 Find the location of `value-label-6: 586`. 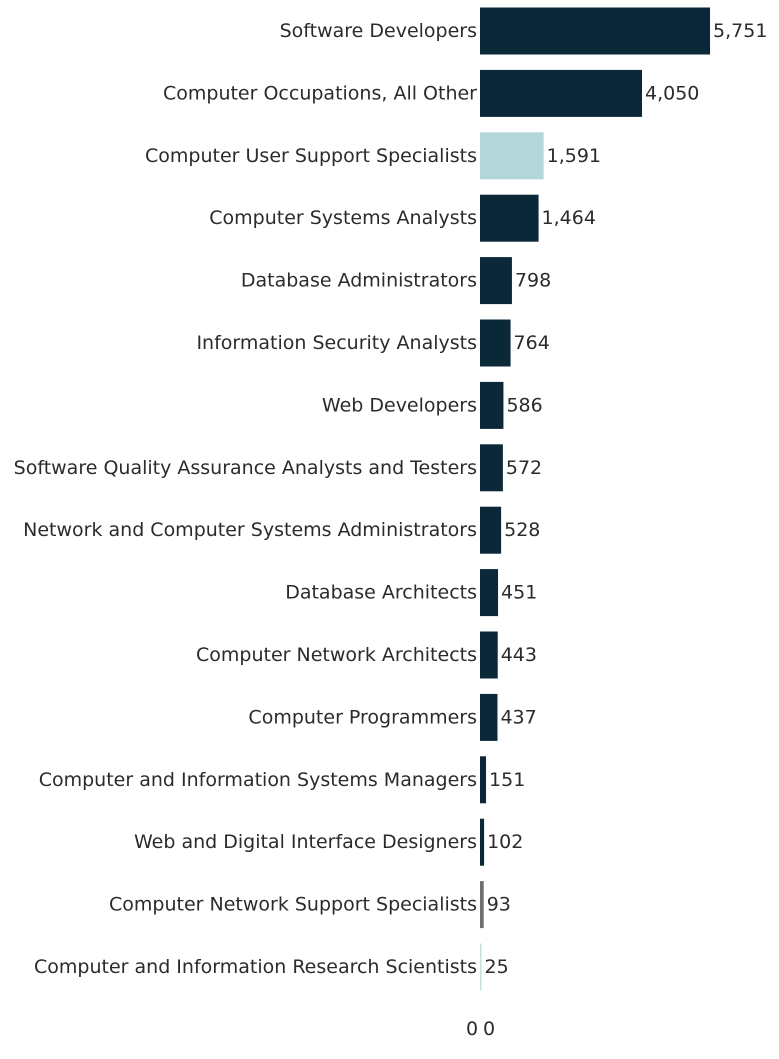

value-label-6: 586 is located at coordinates (524, 405).